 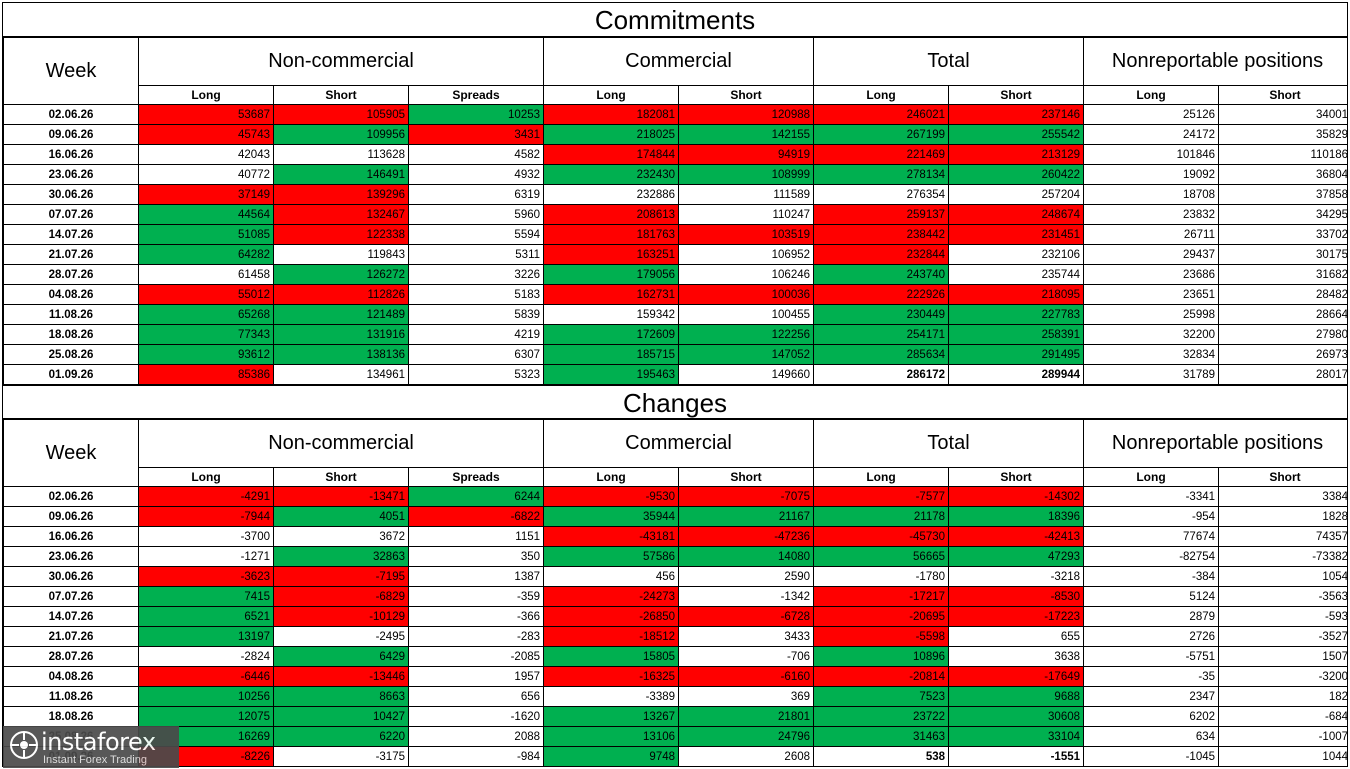 What do you see at coordinates (746, 294) in the screenshot?
I see `value-cell: 100036` at bounding box center [746, 294].